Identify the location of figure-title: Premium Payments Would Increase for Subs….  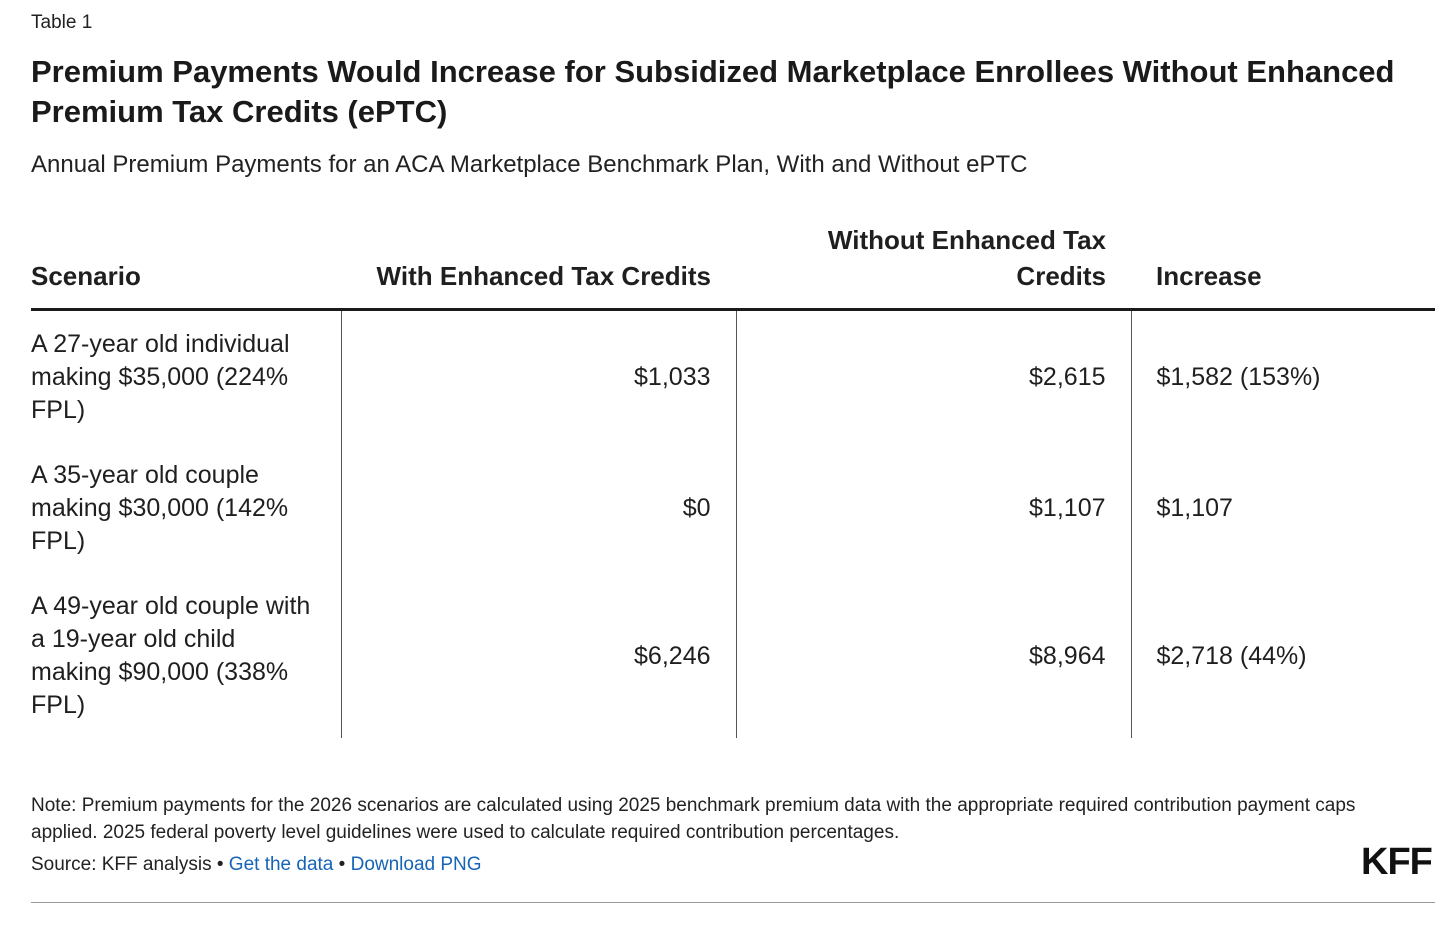
(713, 91).